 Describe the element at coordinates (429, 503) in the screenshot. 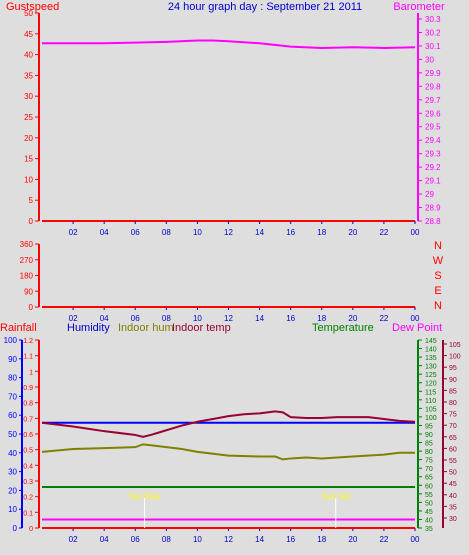

I see `temperature-tick-label: 50` at that location.